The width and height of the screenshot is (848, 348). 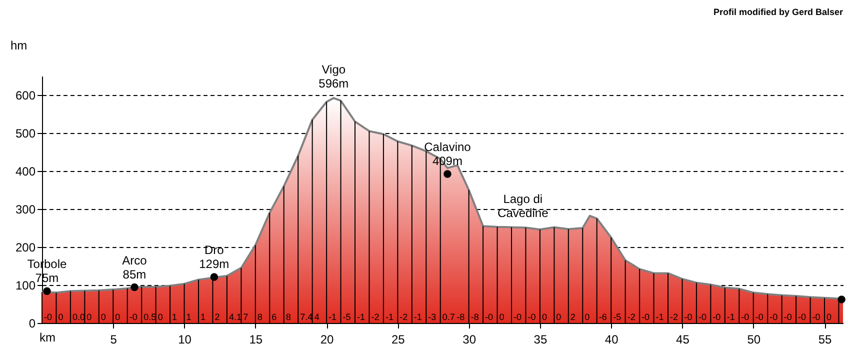 What do you see at coordinates (19, 45) in the screenshot?
I see `y-axis-title: hm` at bounding box center [19, 45].